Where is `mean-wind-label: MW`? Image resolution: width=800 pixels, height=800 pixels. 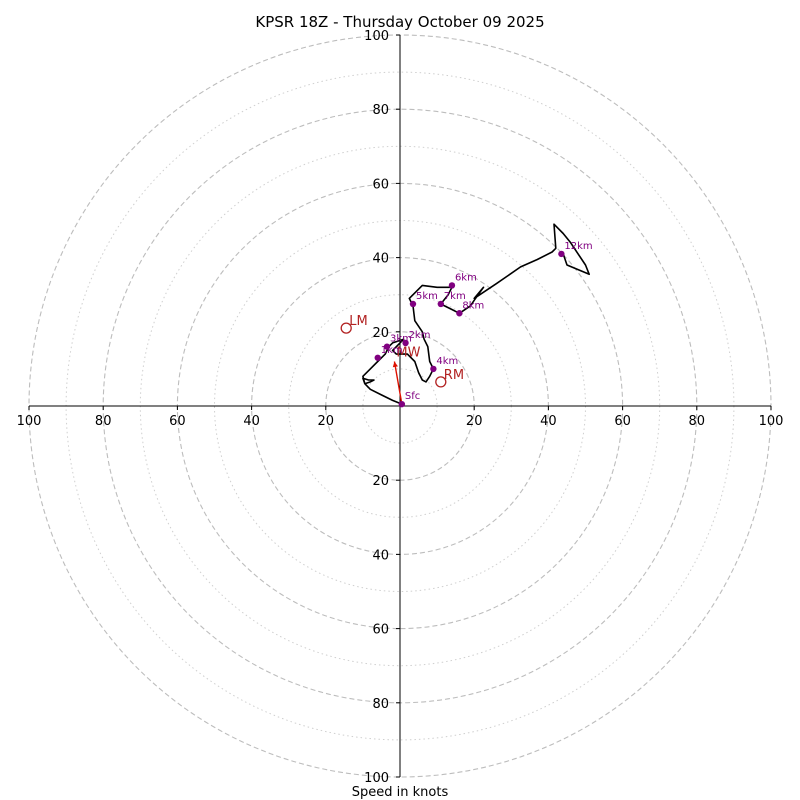 mean-wind-label: MW is located at coordinates (408, 352).